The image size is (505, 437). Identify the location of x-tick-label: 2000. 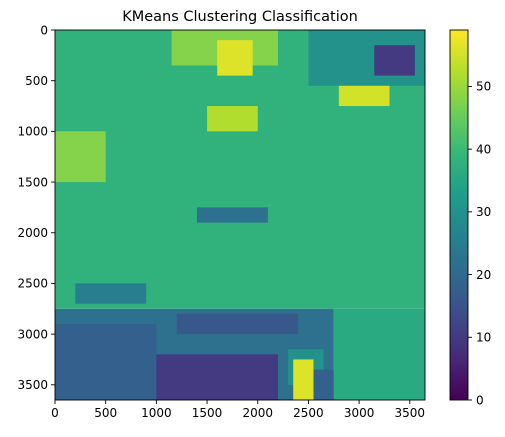
(257, 413).